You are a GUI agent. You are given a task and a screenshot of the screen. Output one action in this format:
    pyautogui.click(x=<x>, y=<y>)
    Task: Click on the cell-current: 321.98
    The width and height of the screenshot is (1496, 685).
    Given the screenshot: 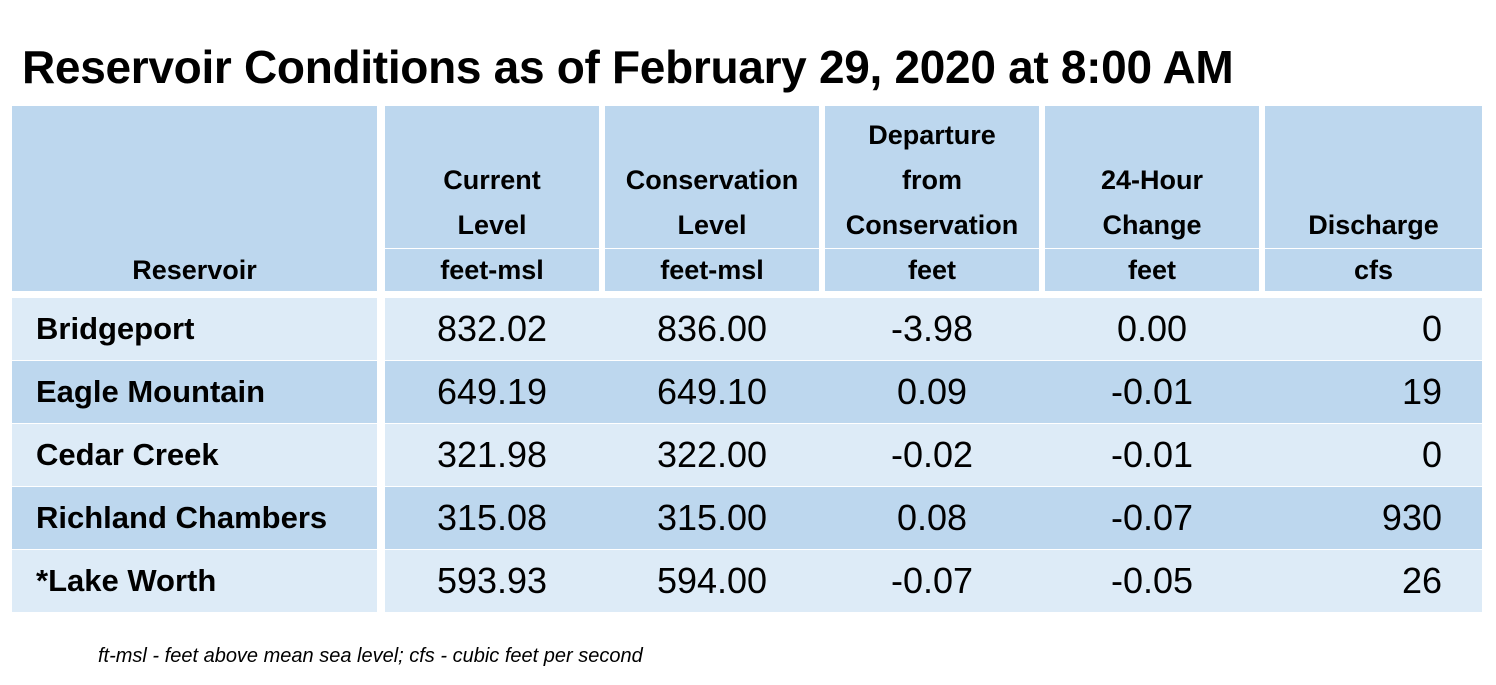 What is the action you would take?
    pyautogui.click(x=492, y=454)
    